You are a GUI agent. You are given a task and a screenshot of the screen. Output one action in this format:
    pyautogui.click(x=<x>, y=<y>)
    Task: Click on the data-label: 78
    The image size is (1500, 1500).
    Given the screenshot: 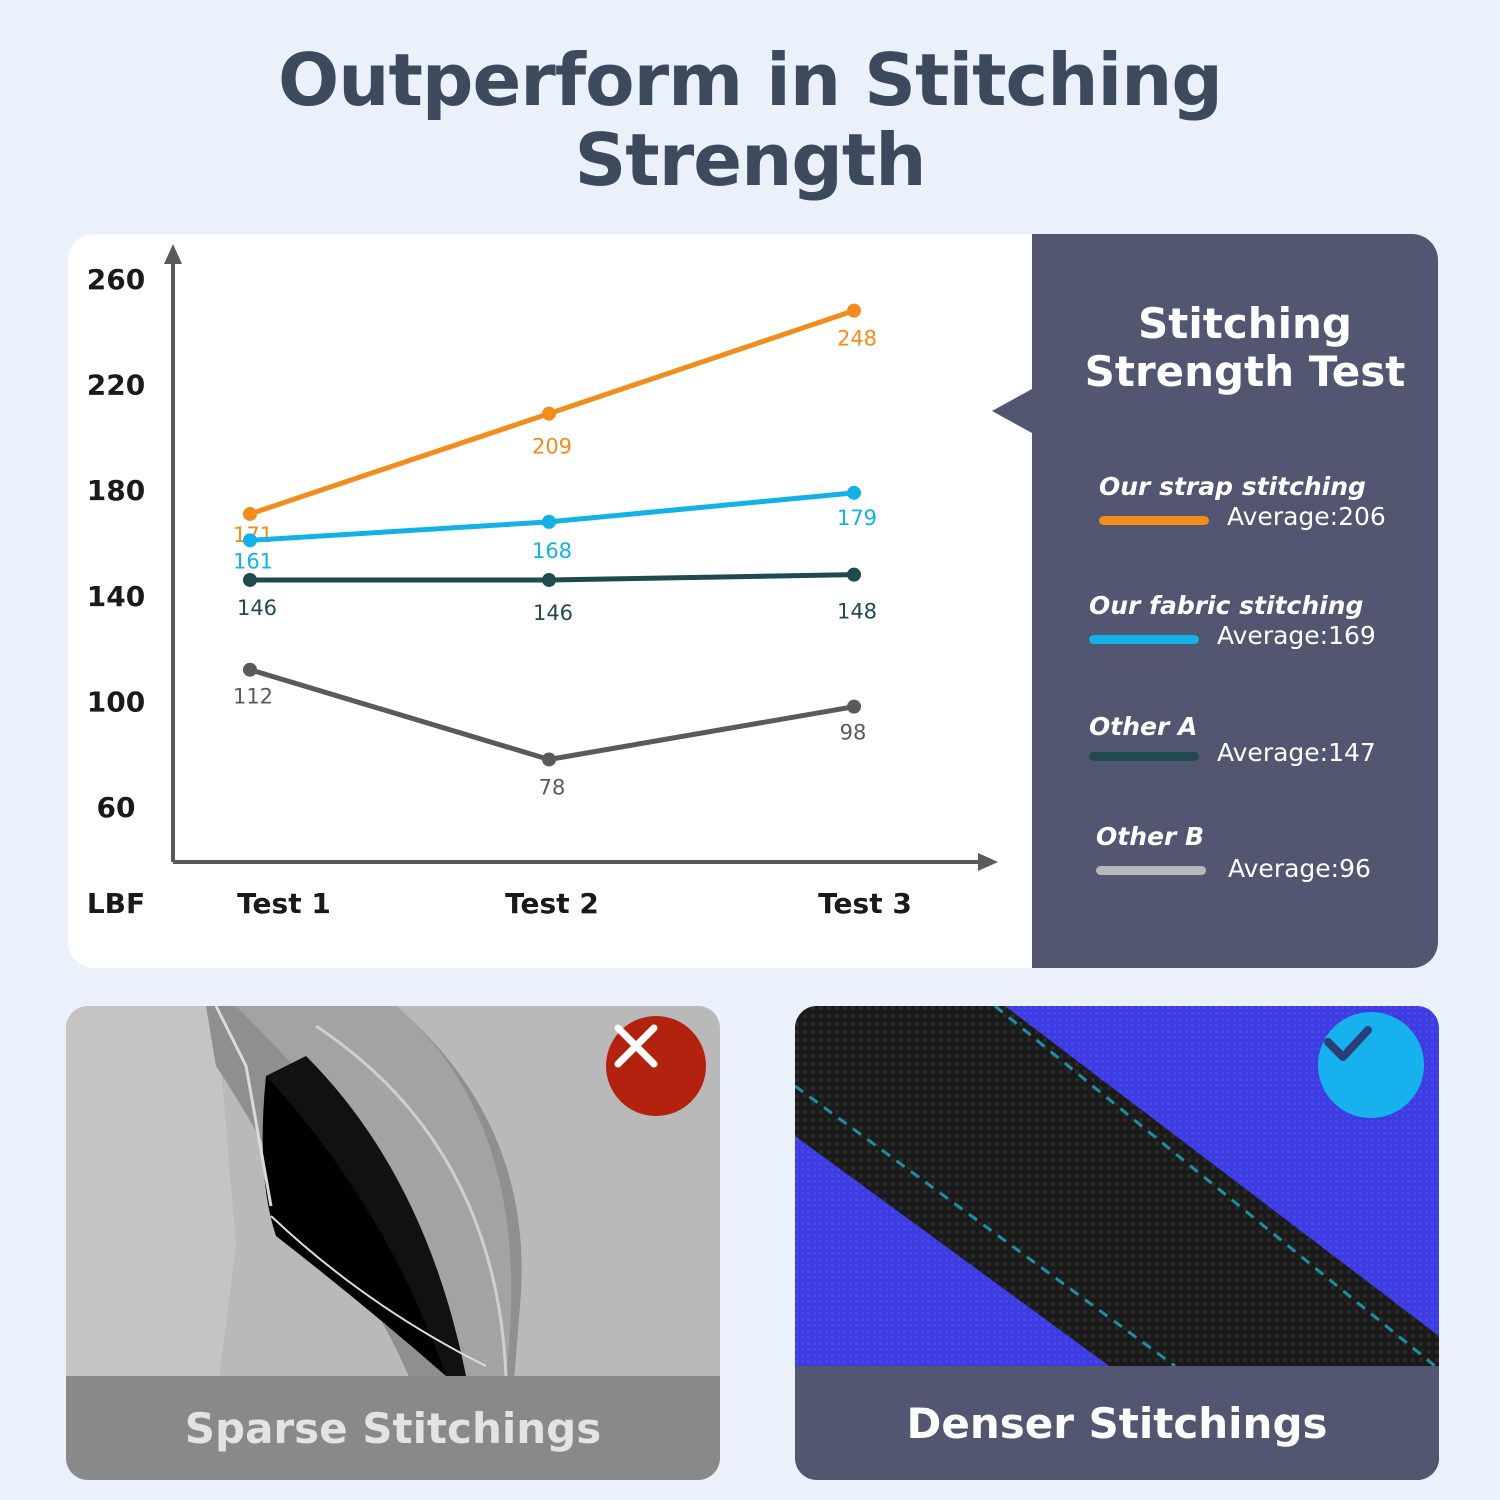 What is the action you would take?
    pyautogui.click(x=552, y=787)
    